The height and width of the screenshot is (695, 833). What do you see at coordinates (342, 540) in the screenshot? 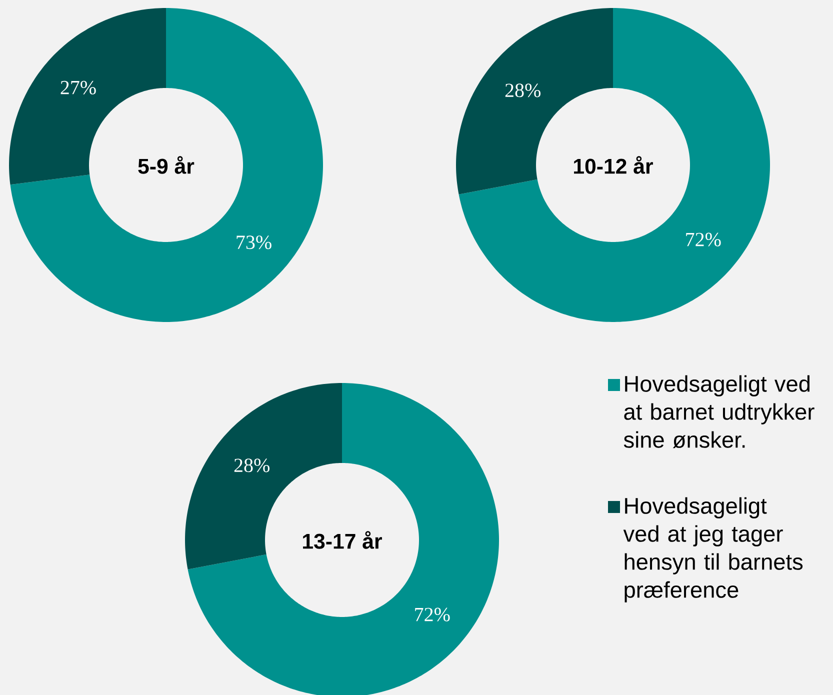
I see `text: 13-17 år` at bounding box center [342, 540].